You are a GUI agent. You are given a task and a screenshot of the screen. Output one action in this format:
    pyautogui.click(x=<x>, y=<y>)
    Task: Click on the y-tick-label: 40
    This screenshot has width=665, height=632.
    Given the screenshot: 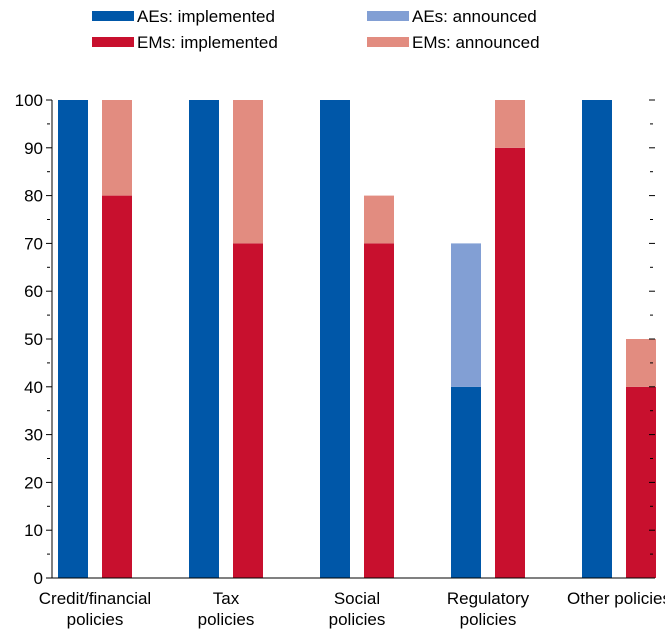 What is the action you would take?
    pyautogui.click(x=33, y=387)
    